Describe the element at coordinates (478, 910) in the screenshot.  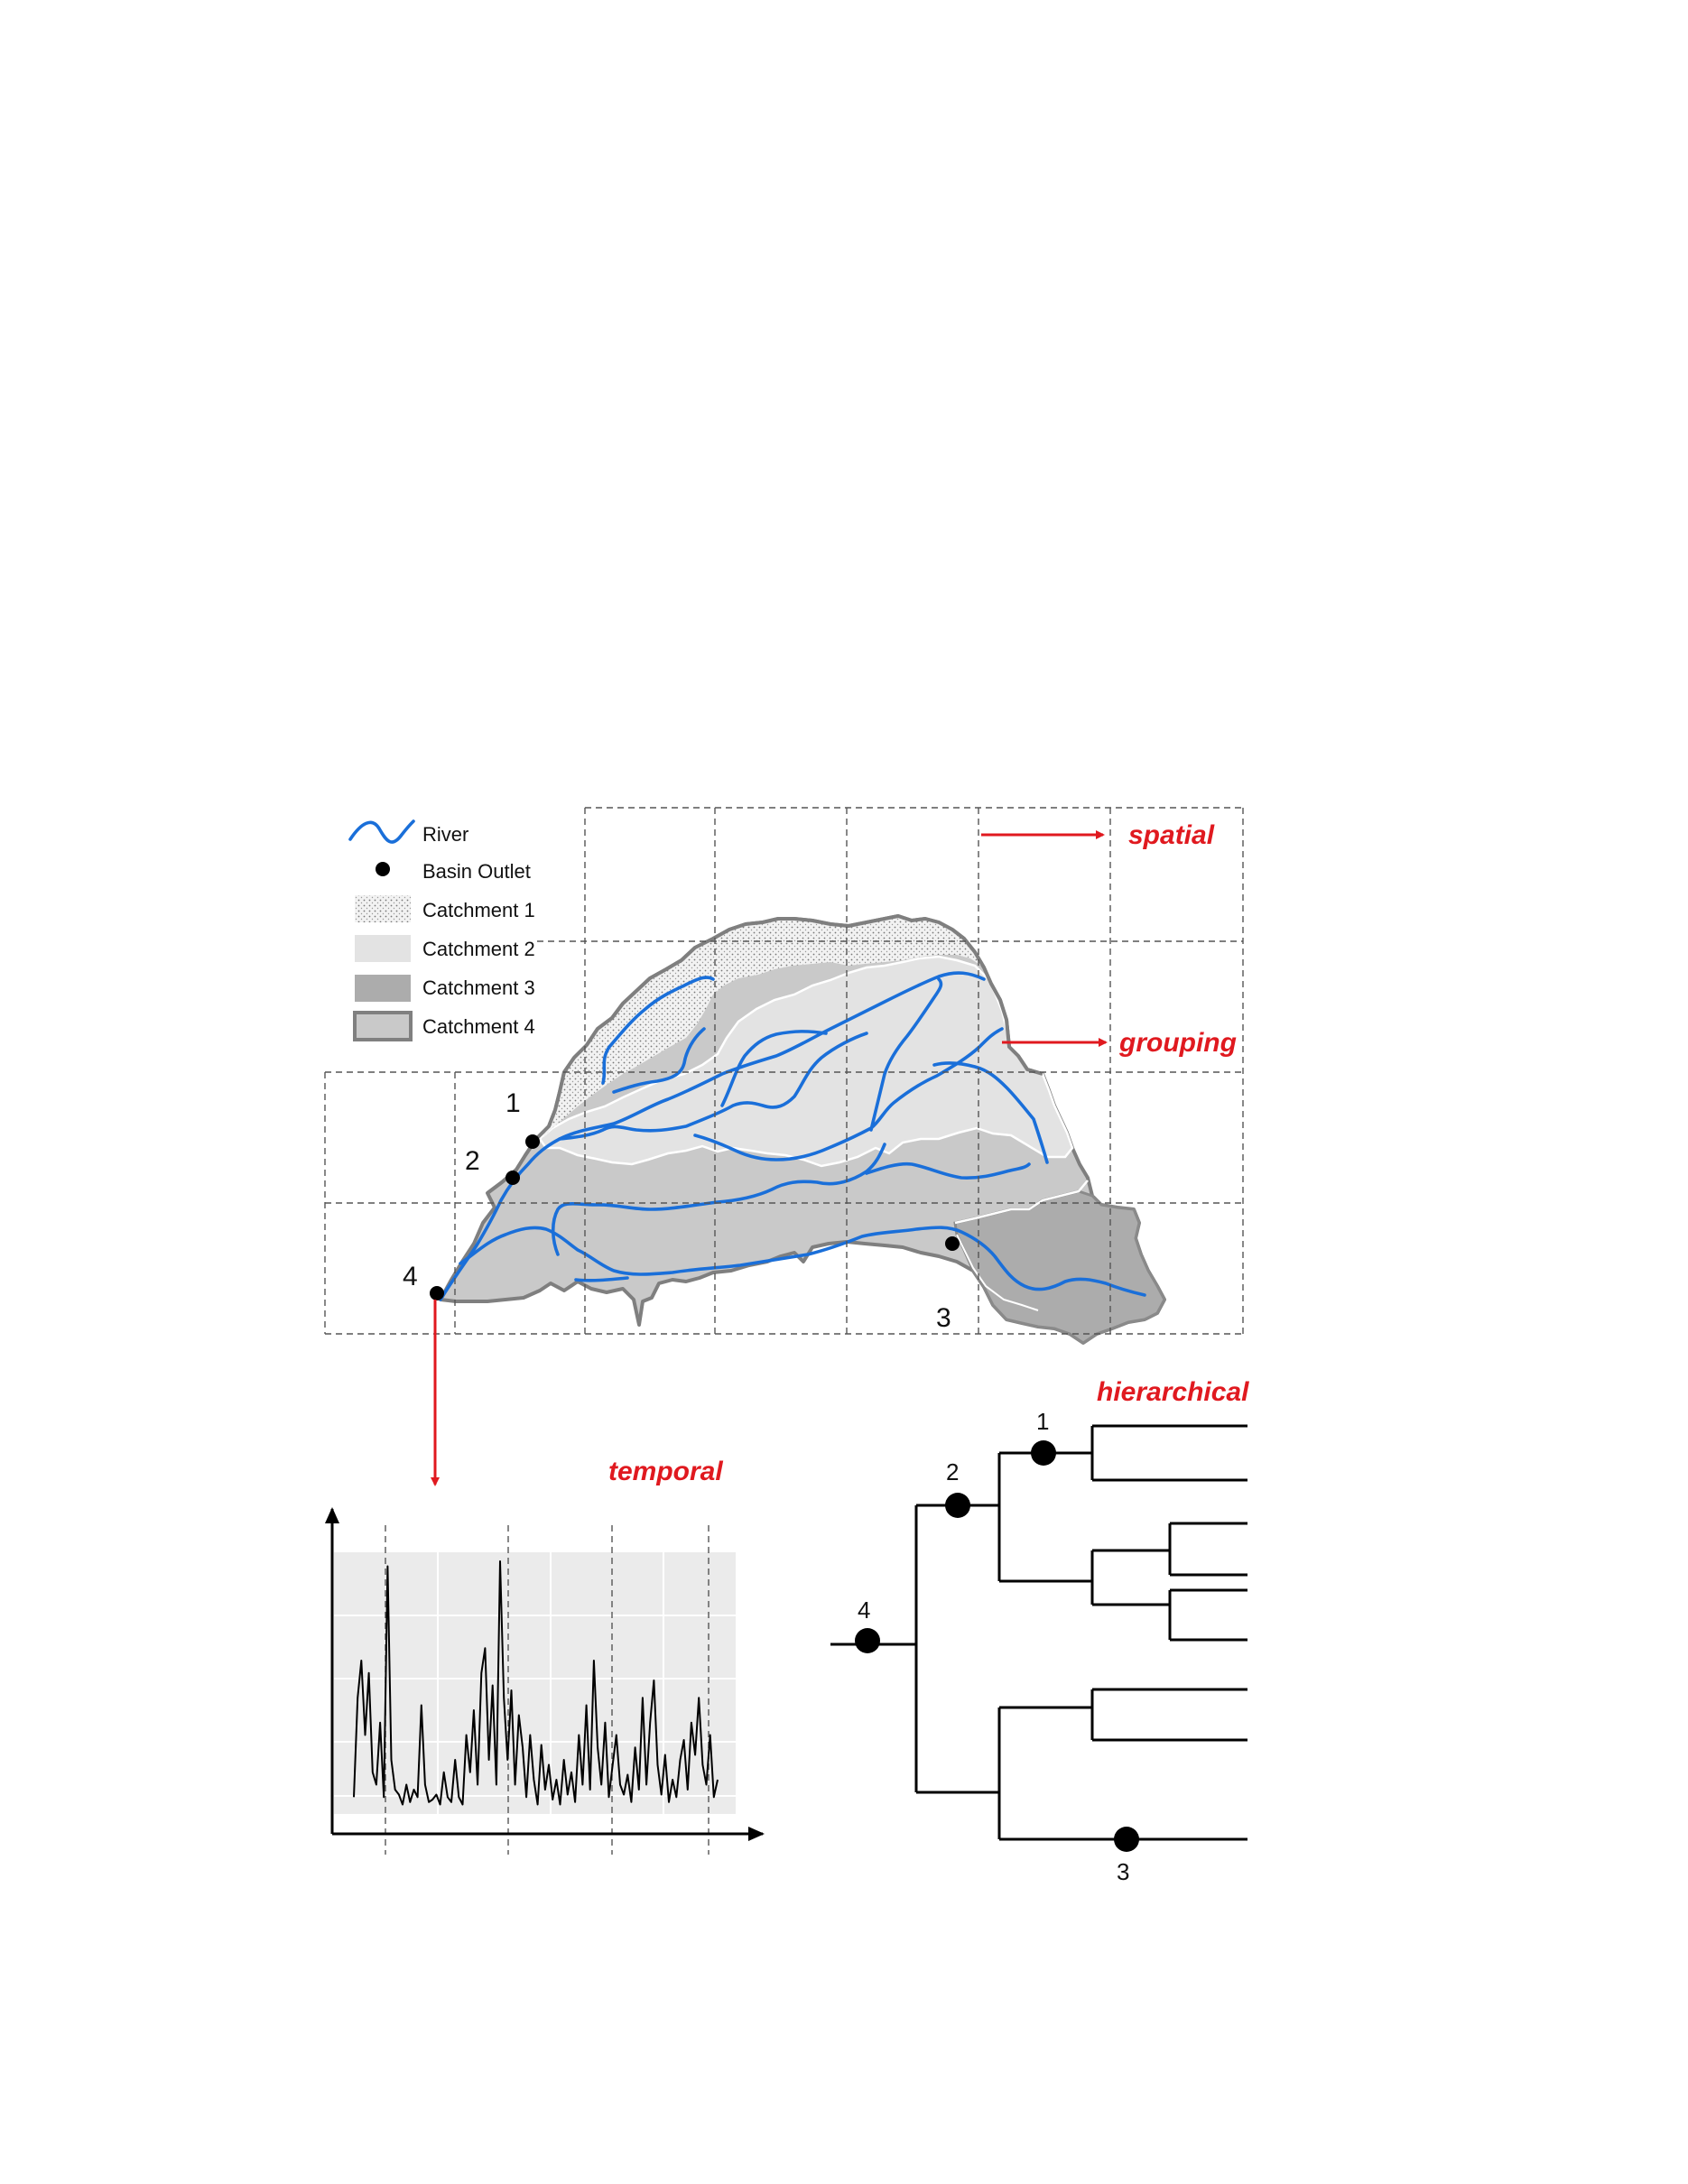
I see `legend-catchment1-label: Catchment 1` at that location.